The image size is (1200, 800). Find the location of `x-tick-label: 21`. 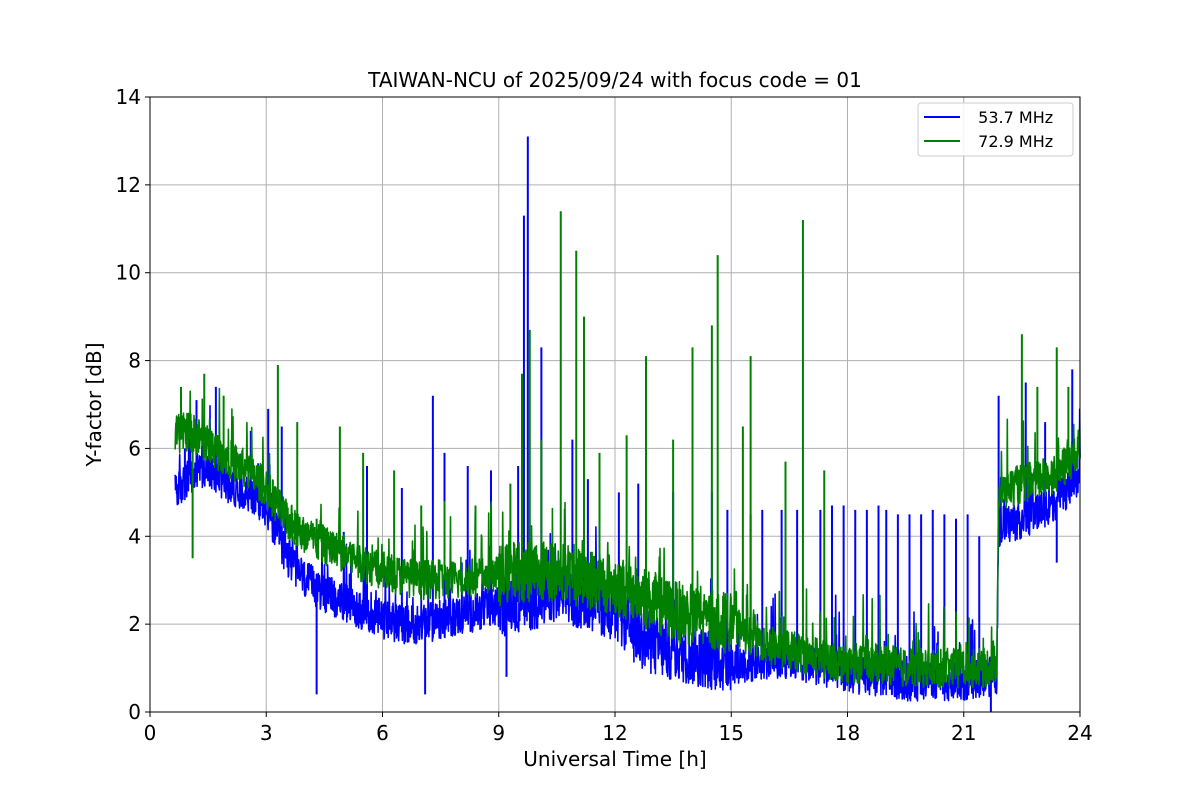

x-tick-label: 21 is located at coordinates (963, 733).